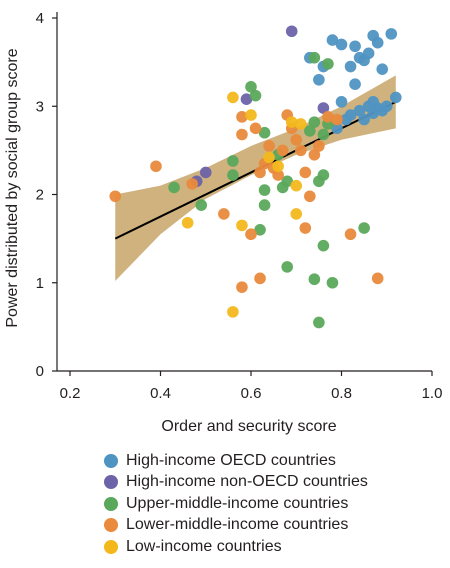  I want to click on legend-label: High-income non-OECD countries, so click(247, 482).